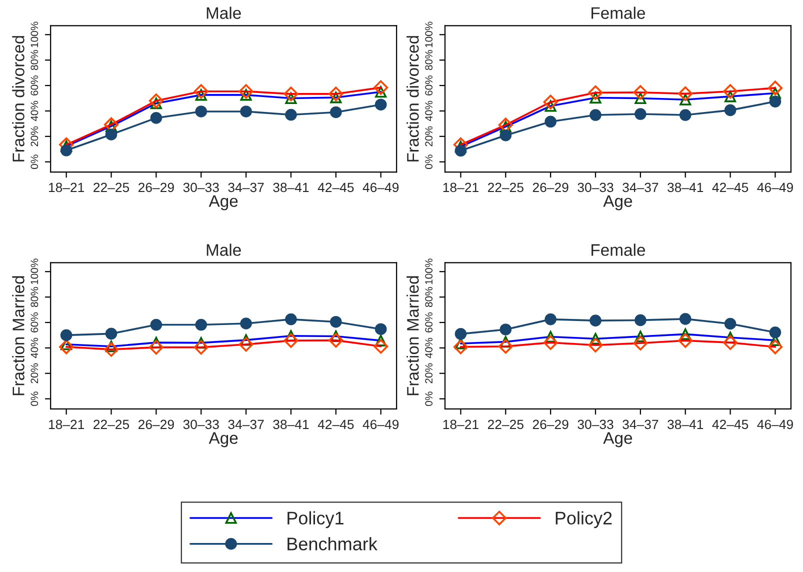  I want to click on legend-label: Policy2, so click(584, 519).